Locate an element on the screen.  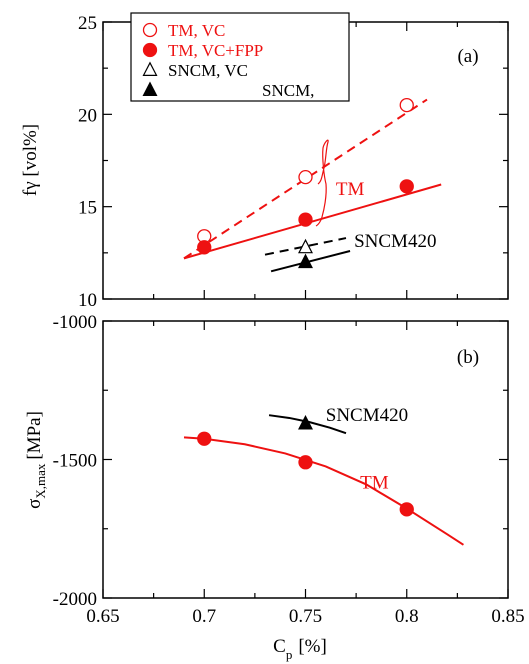
x-tick-label: 0.65 is located at coordinates (102, 616).